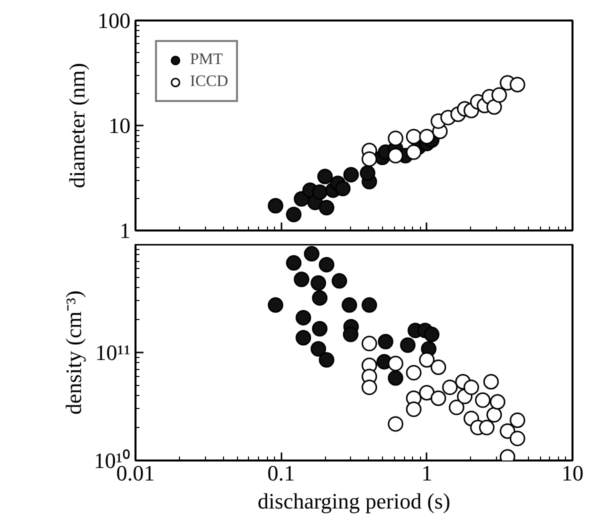  Describe the element at coordinates (206, 60) in the screenshot. I see `legend-label: PMT` at that location.